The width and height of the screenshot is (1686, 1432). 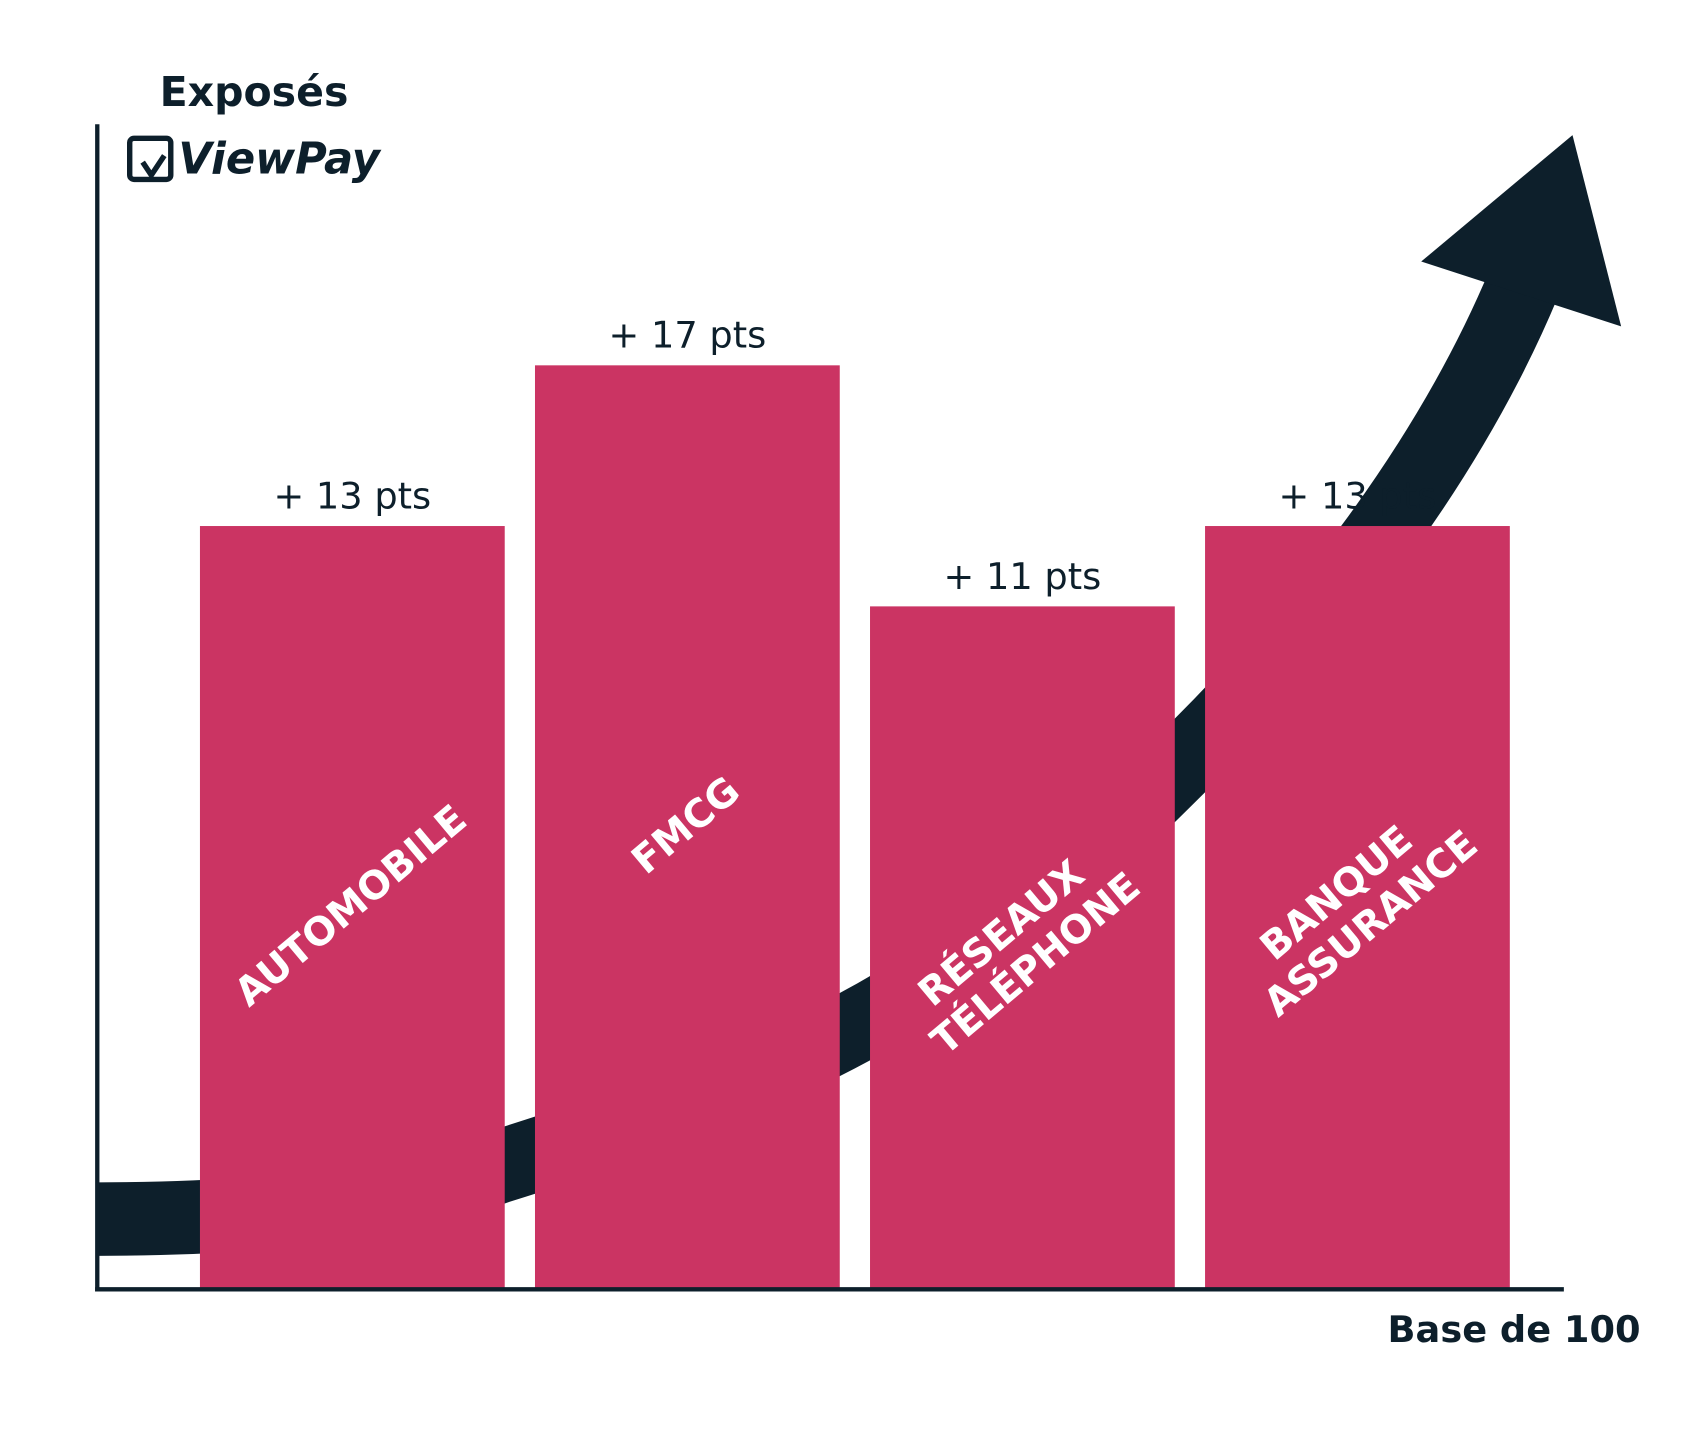 I want to click on brand: ViewPay, so click(x=279, y=160).